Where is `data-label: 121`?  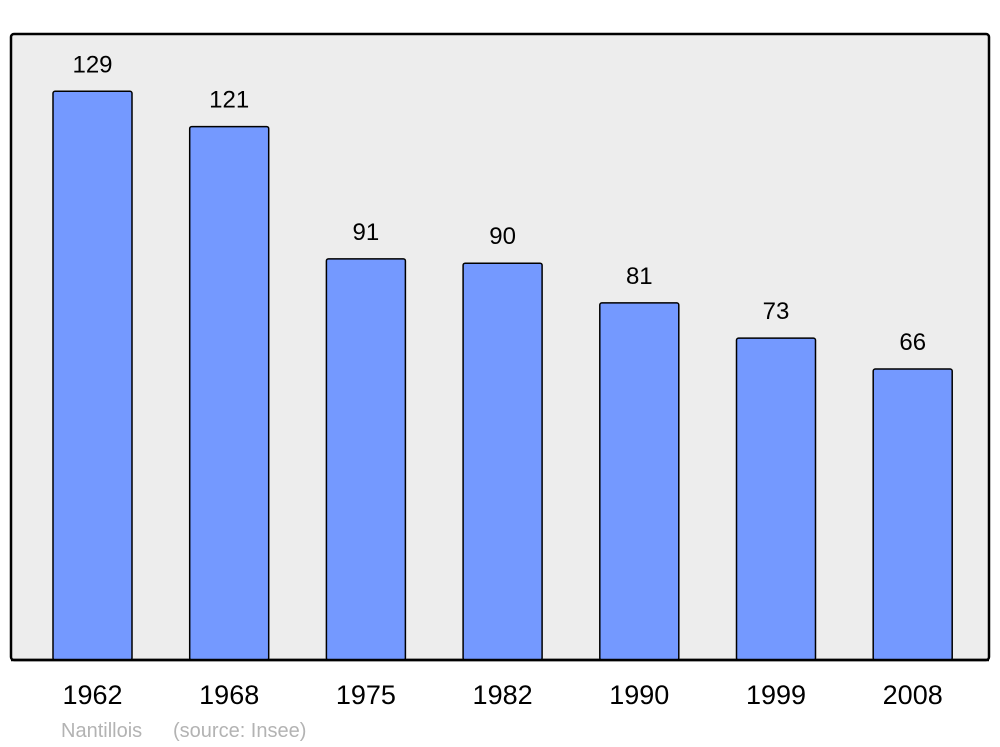 data-label: 121 is located at coordinates (229, 100).